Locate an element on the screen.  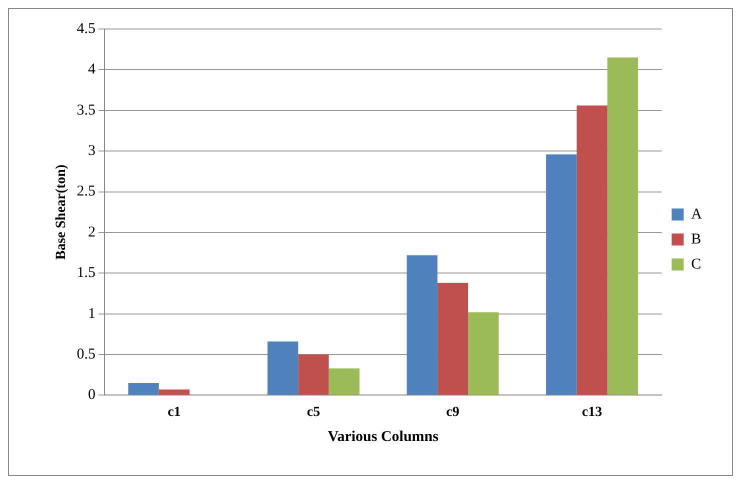
y-tick-label: 2.5 is located at coordinates (86, 192).